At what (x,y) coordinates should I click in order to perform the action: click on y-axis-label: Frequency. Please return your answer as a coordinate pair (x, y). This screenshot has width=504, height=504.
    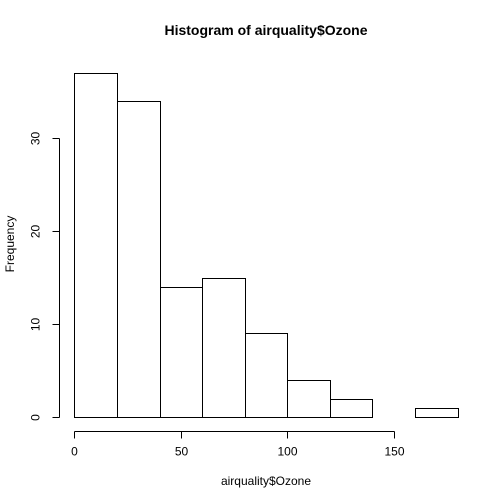
    Looking at the image, I should click on (10, 244).